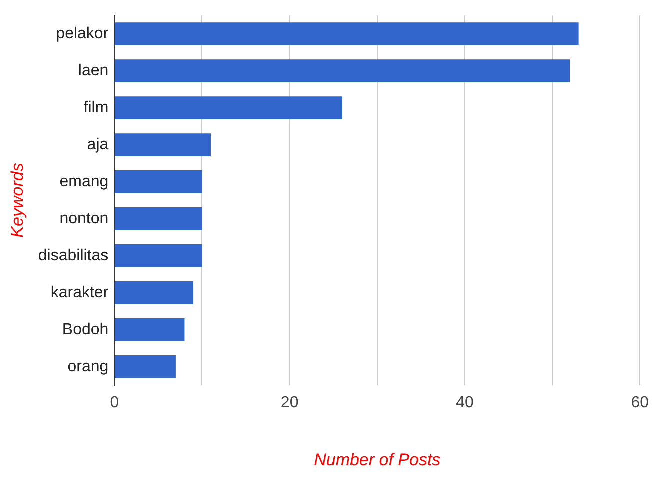 The width and height of the screenshot is (657, 479). Describe the element at coordinates (93, 71) in the screenshot. I see `y-tick-label: laen` at that location.